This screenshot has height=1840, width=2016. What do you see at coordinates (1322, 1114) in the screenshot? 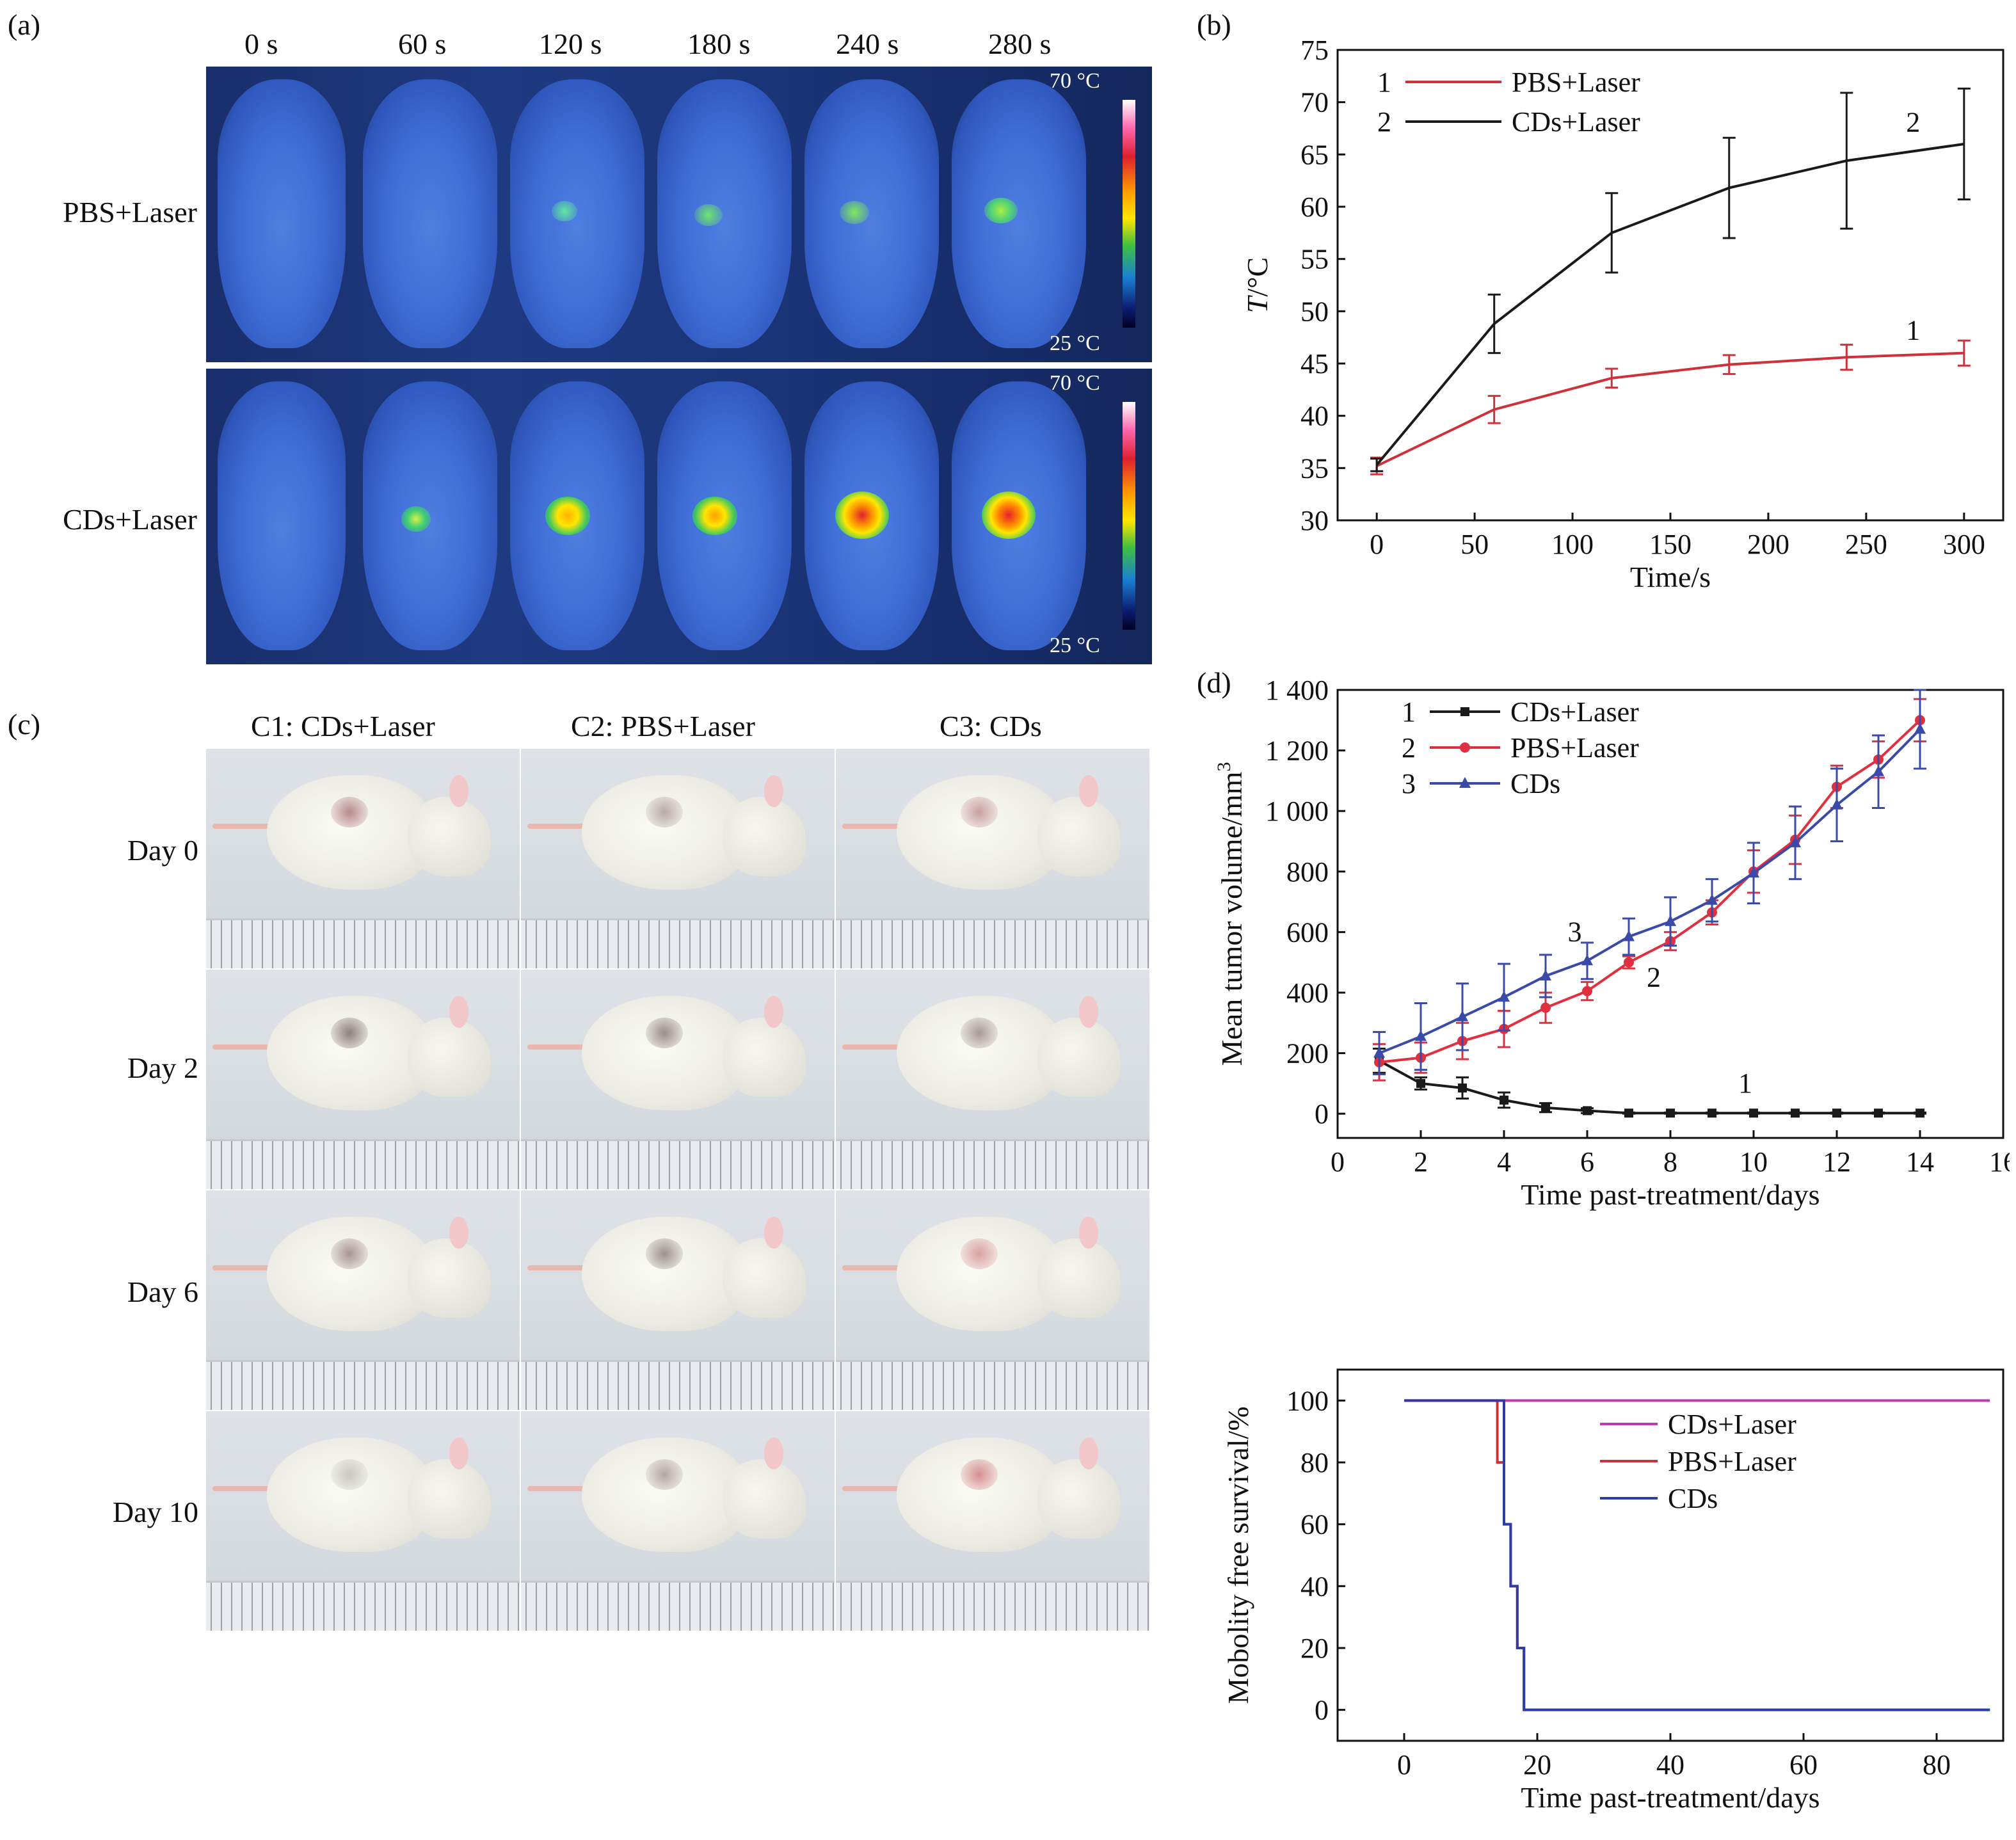
I see `y-tick-label: 0` at bounding box center [1322, 1114].